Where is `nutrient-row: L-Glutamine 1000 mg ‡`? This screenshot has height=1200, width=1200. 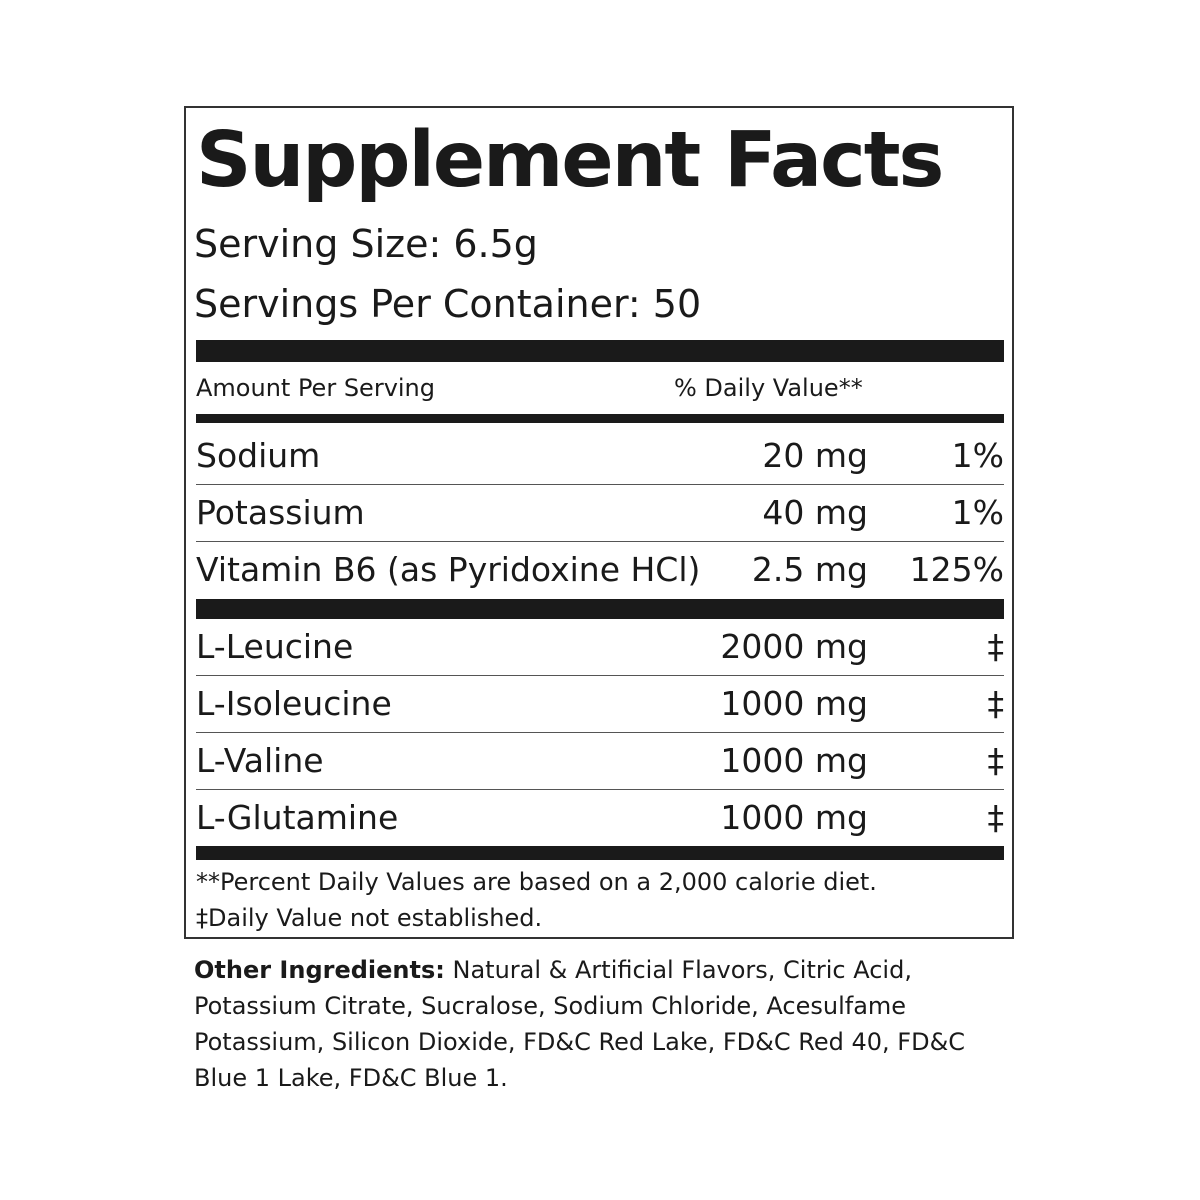
nutrient-row: L-Glutamine 1000 mg ‡ is located at coordinates (600, 818).